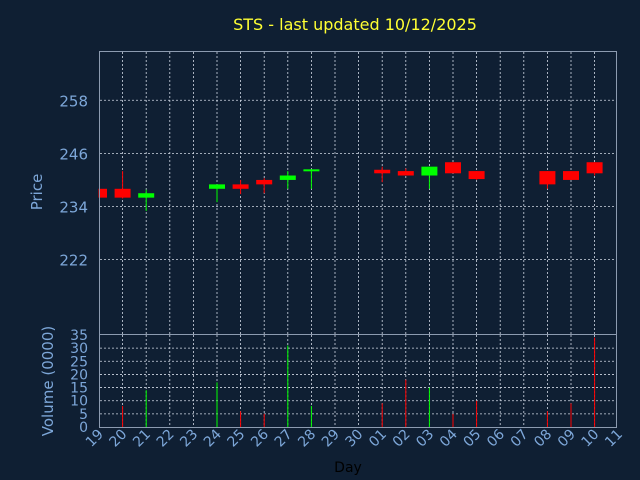 The image size is (640, 480). I want to click on x-tick-label: 08, so click(543, 439).